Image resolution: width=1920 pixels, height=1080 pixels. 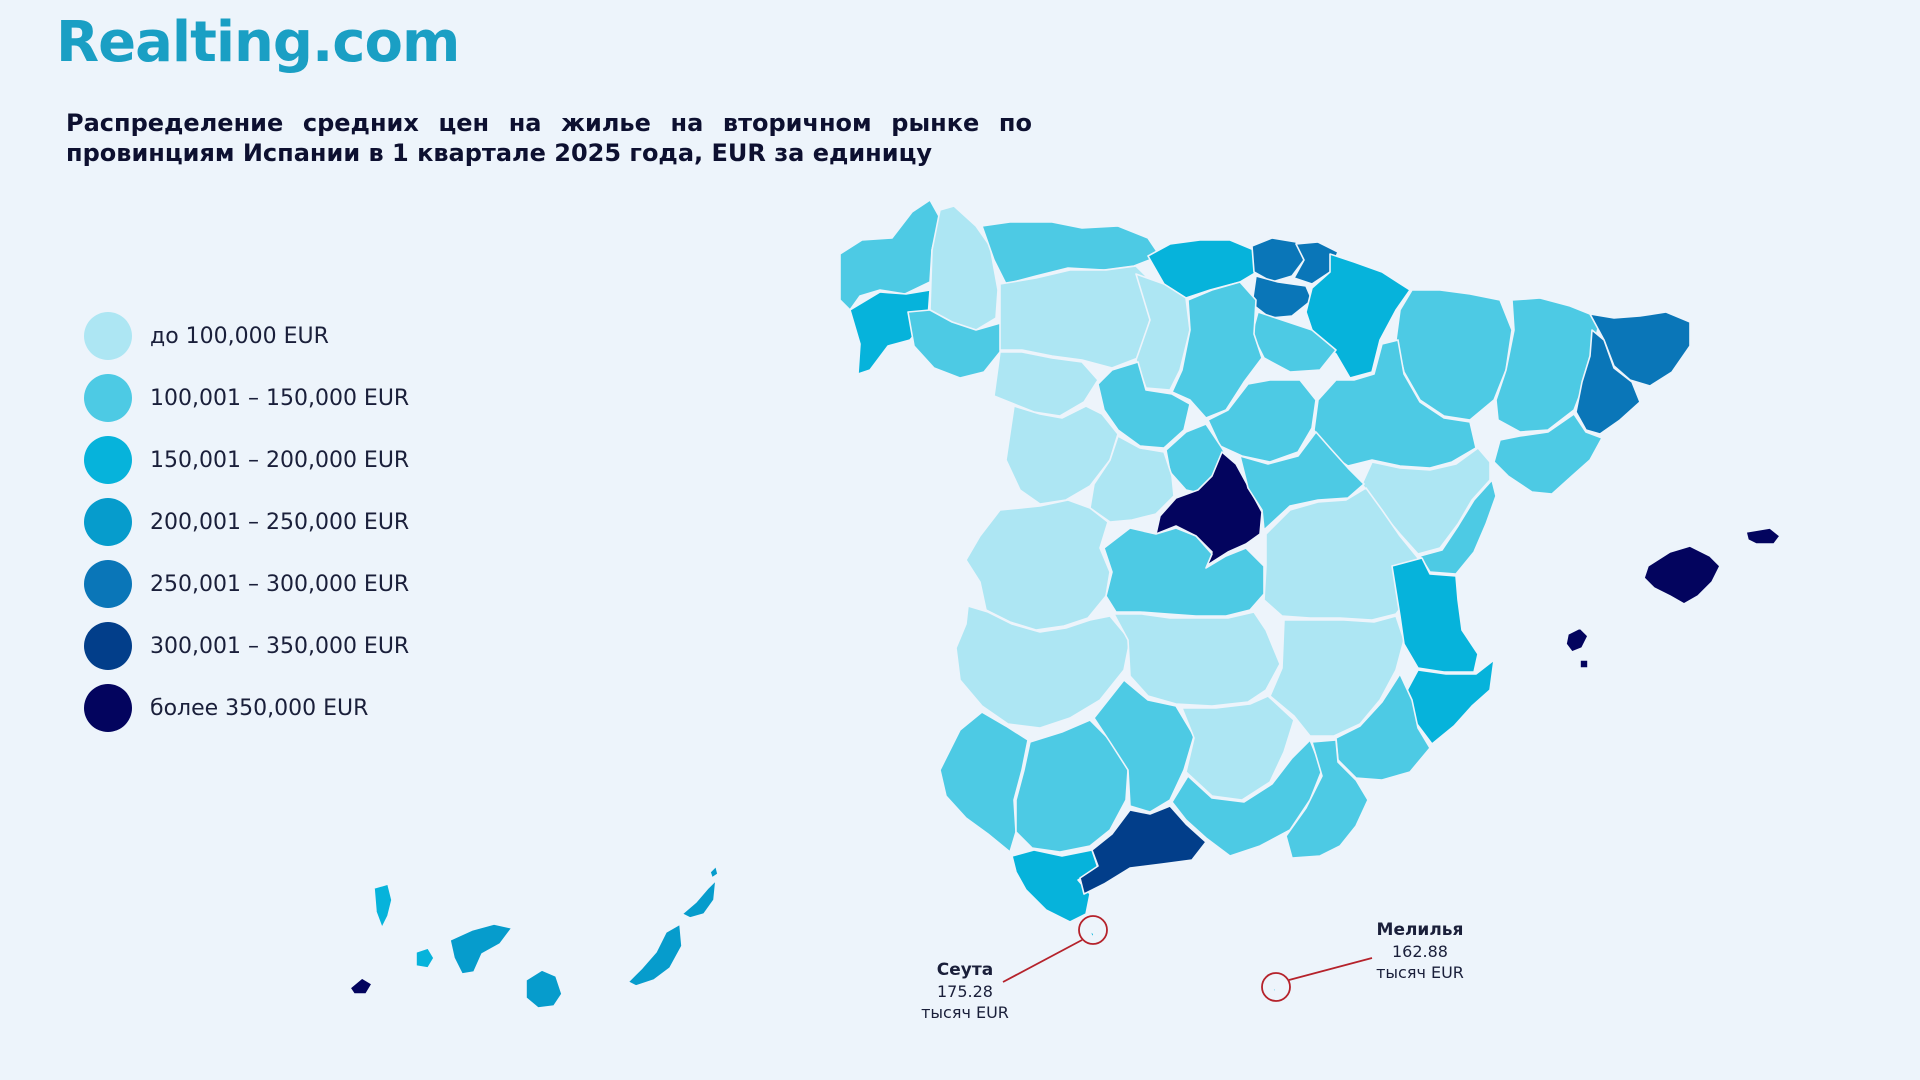 I want to click on island-tenerife, so click(x=481, y=949).